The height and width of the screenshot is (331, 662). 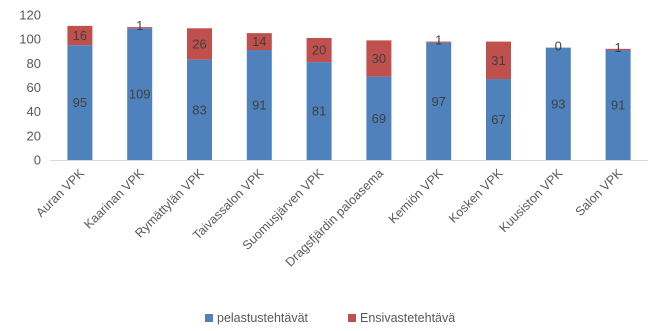 I want to click on data-label: 16, so click(x=80, y=35).